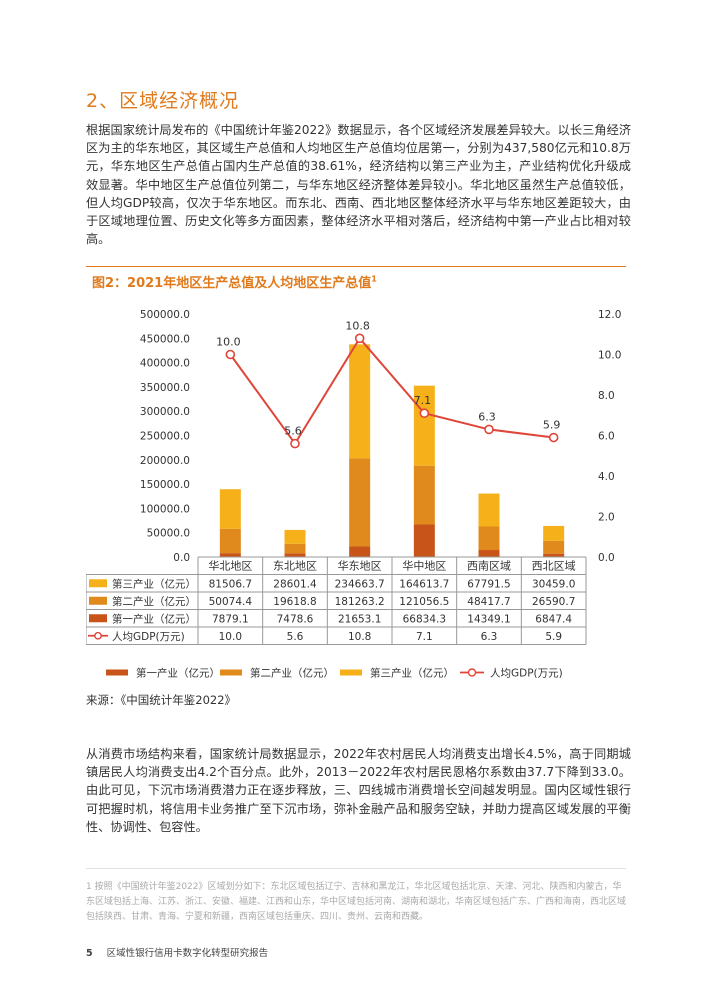 The image size is (710, 1004). I want to click on page-footer: 5 区域性银行信用卡数字化转型研究报告, so click(177, 952).